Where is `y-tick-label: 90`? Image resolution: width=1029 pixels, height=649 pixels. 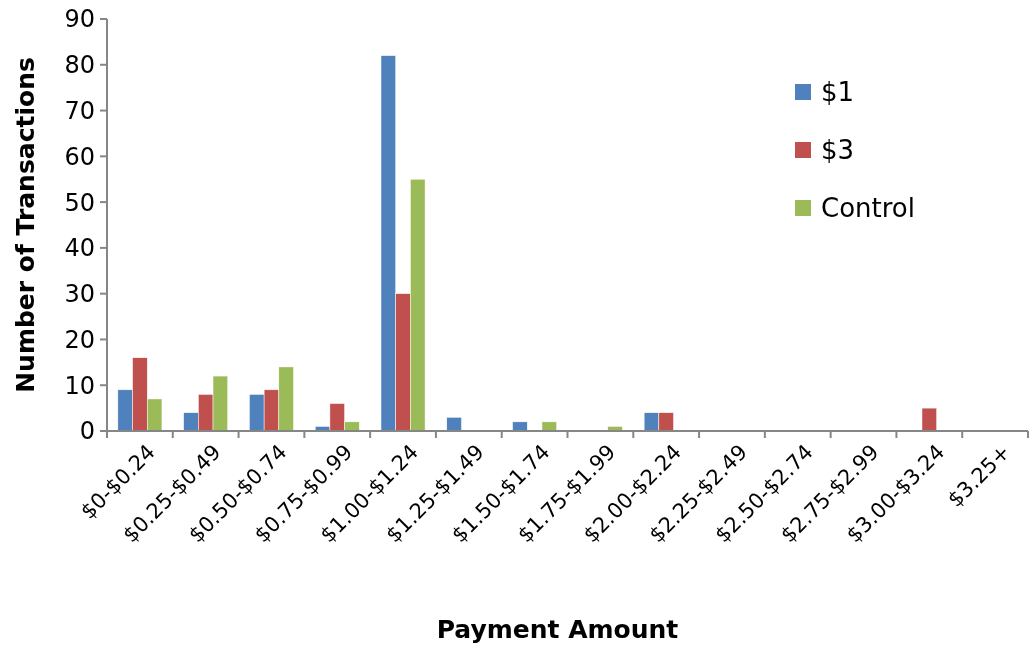
y-tick-label: 90 is located at coordinates (79, 19).